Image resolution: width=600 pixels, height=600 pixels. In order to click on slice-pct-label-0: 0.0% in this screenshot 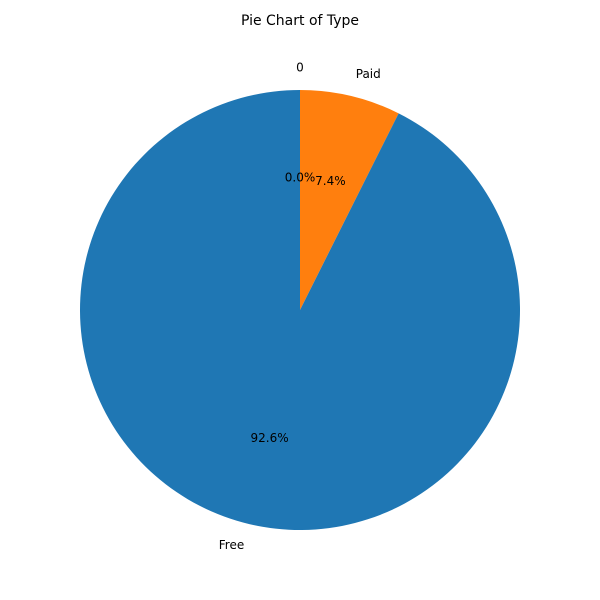, I will do `click(300, 178)`.